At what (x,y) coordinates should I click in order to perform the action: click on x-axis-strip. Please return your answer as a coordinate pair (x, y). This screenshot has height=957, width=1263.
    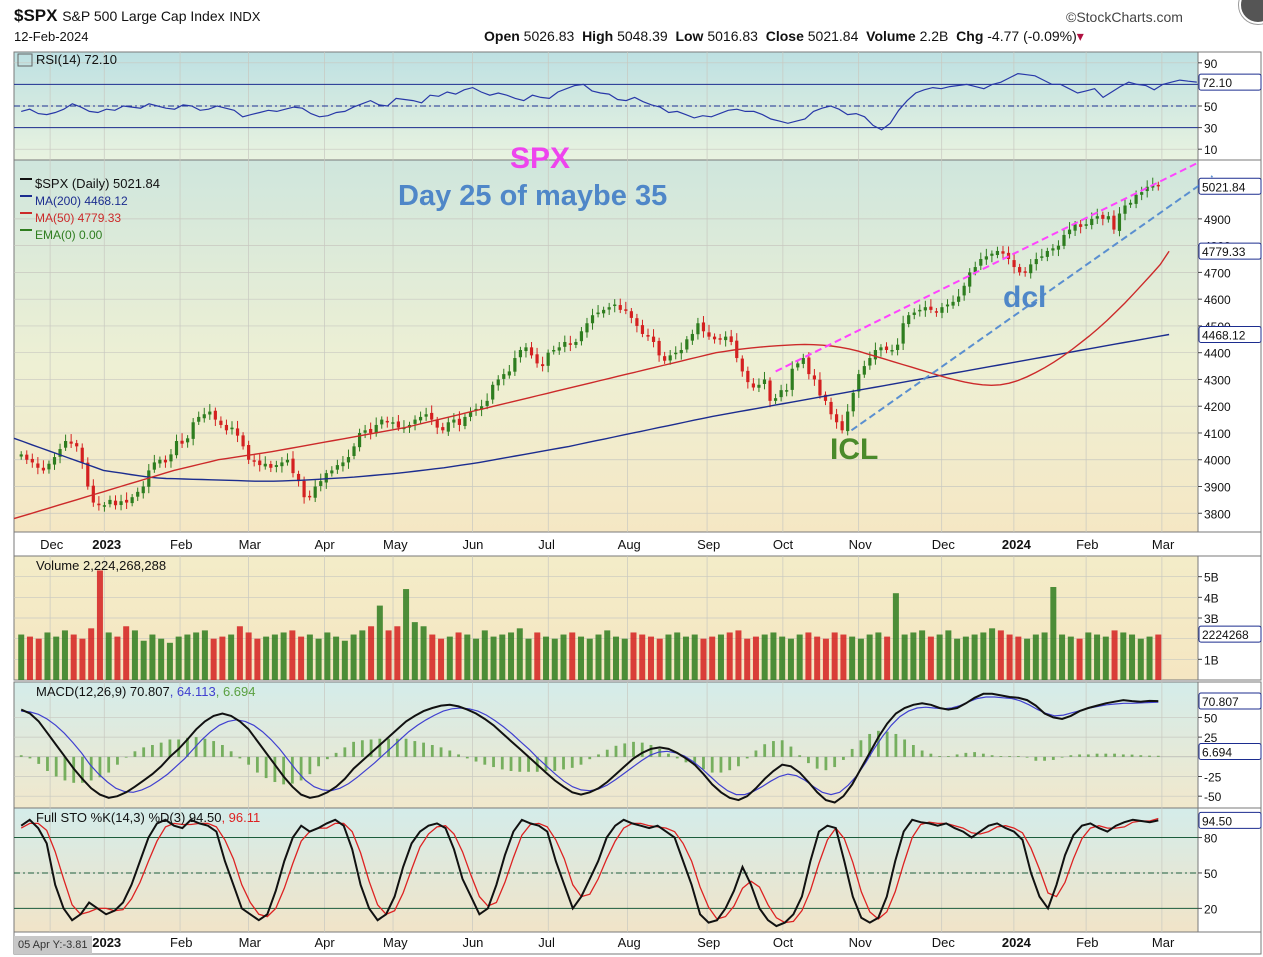
    Looking at the image, I should click on (637, 544).